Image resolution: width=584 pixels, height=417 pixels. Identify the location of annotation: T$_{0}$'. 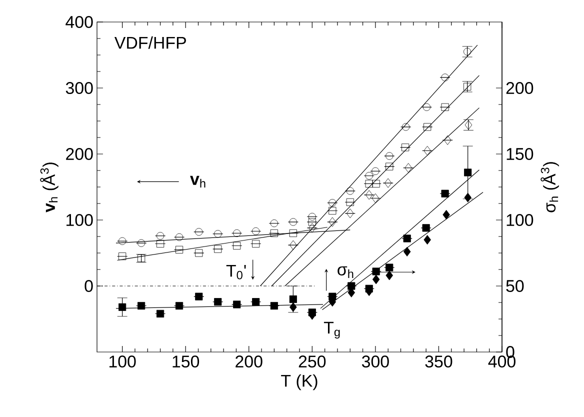
(236, 272).